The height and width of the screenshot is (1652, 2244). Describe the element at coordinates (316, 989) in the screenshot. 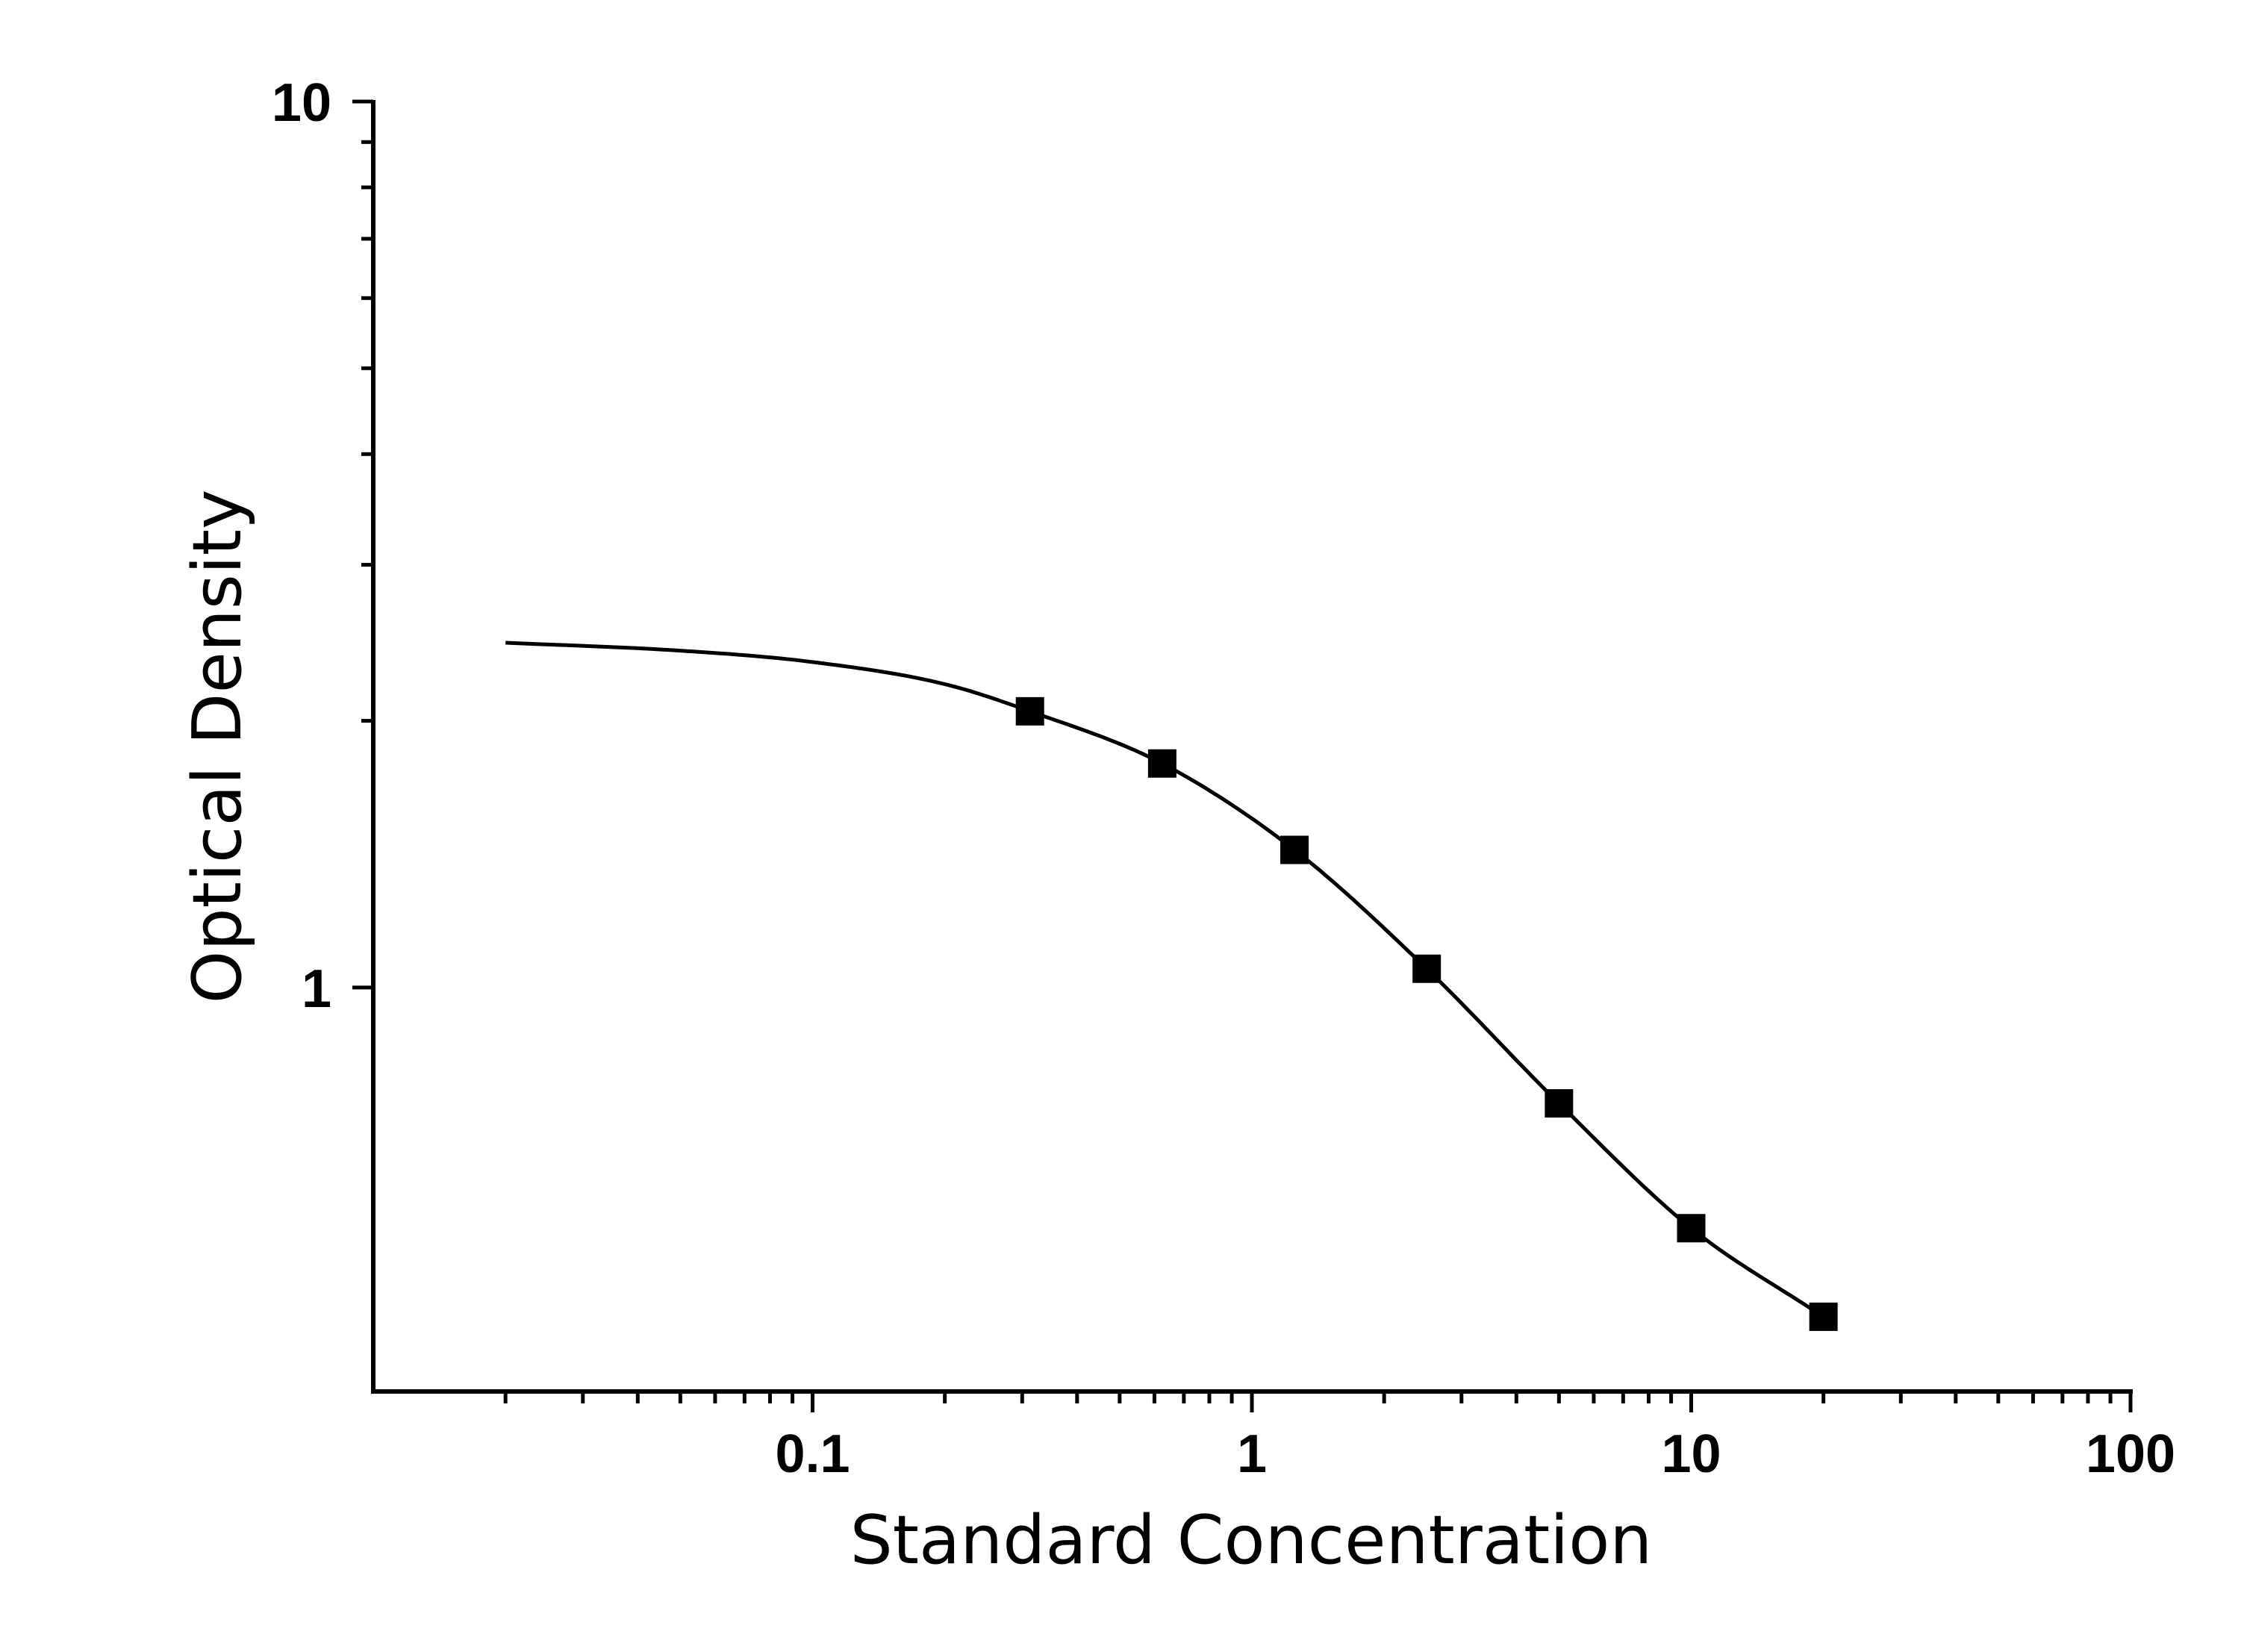

I see `y-tick-label: 1` at that location.